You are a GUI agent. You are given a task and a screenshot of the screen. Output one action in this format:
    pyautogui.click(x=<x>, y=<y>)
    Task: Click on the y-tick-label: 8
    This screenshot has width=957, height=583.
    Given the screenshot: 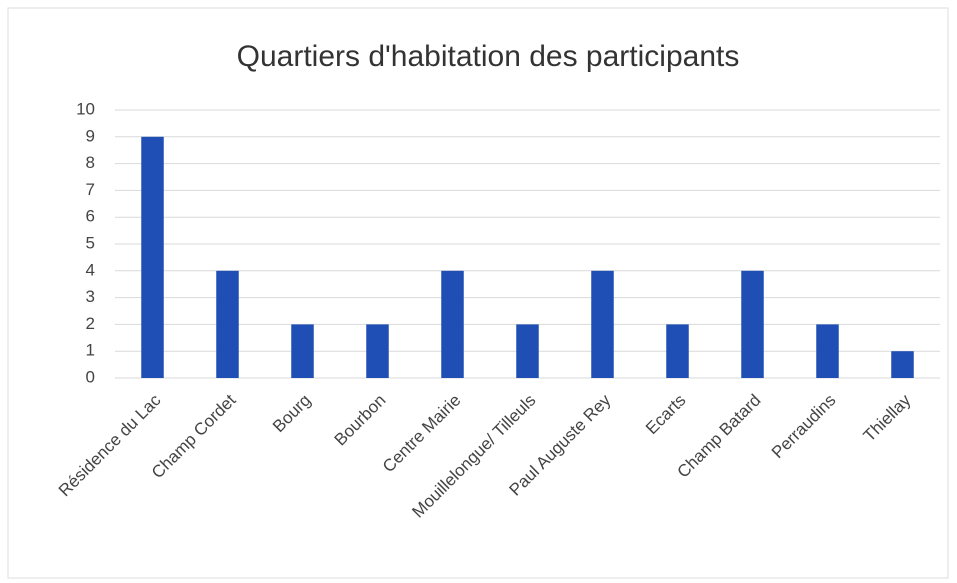 What is the action you would take?
    pyautogui.click(x=90, y=162)
    